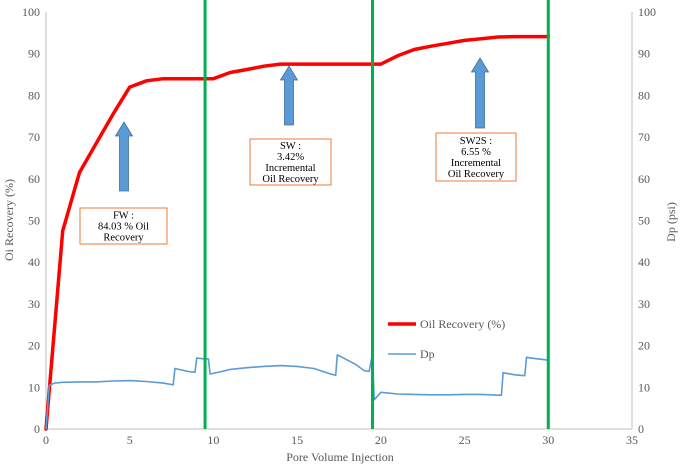  What do you see at coordinates (462, 324) in the screenshot?
I see `legend-label: Oil Recovery (%)` at bounding box center [462, 324].